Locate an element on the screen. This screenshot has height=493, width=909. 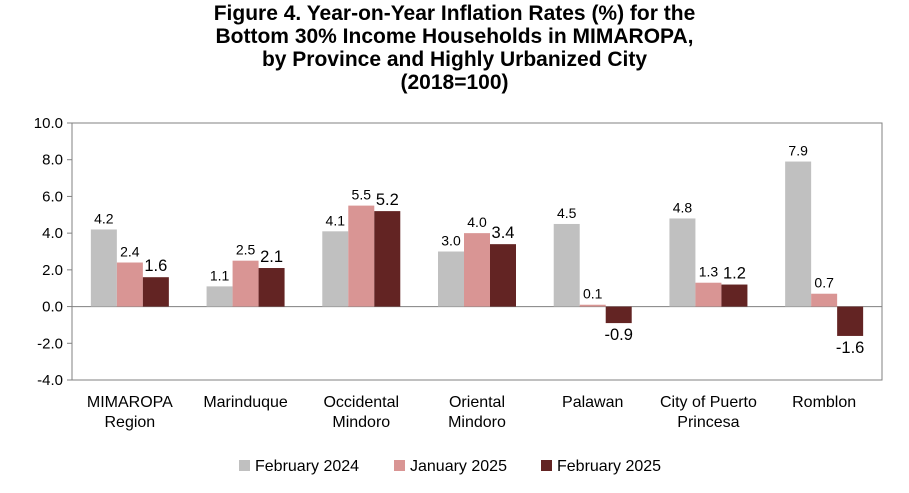
x-category-label: Occidental is located at coordinates (361, 402).